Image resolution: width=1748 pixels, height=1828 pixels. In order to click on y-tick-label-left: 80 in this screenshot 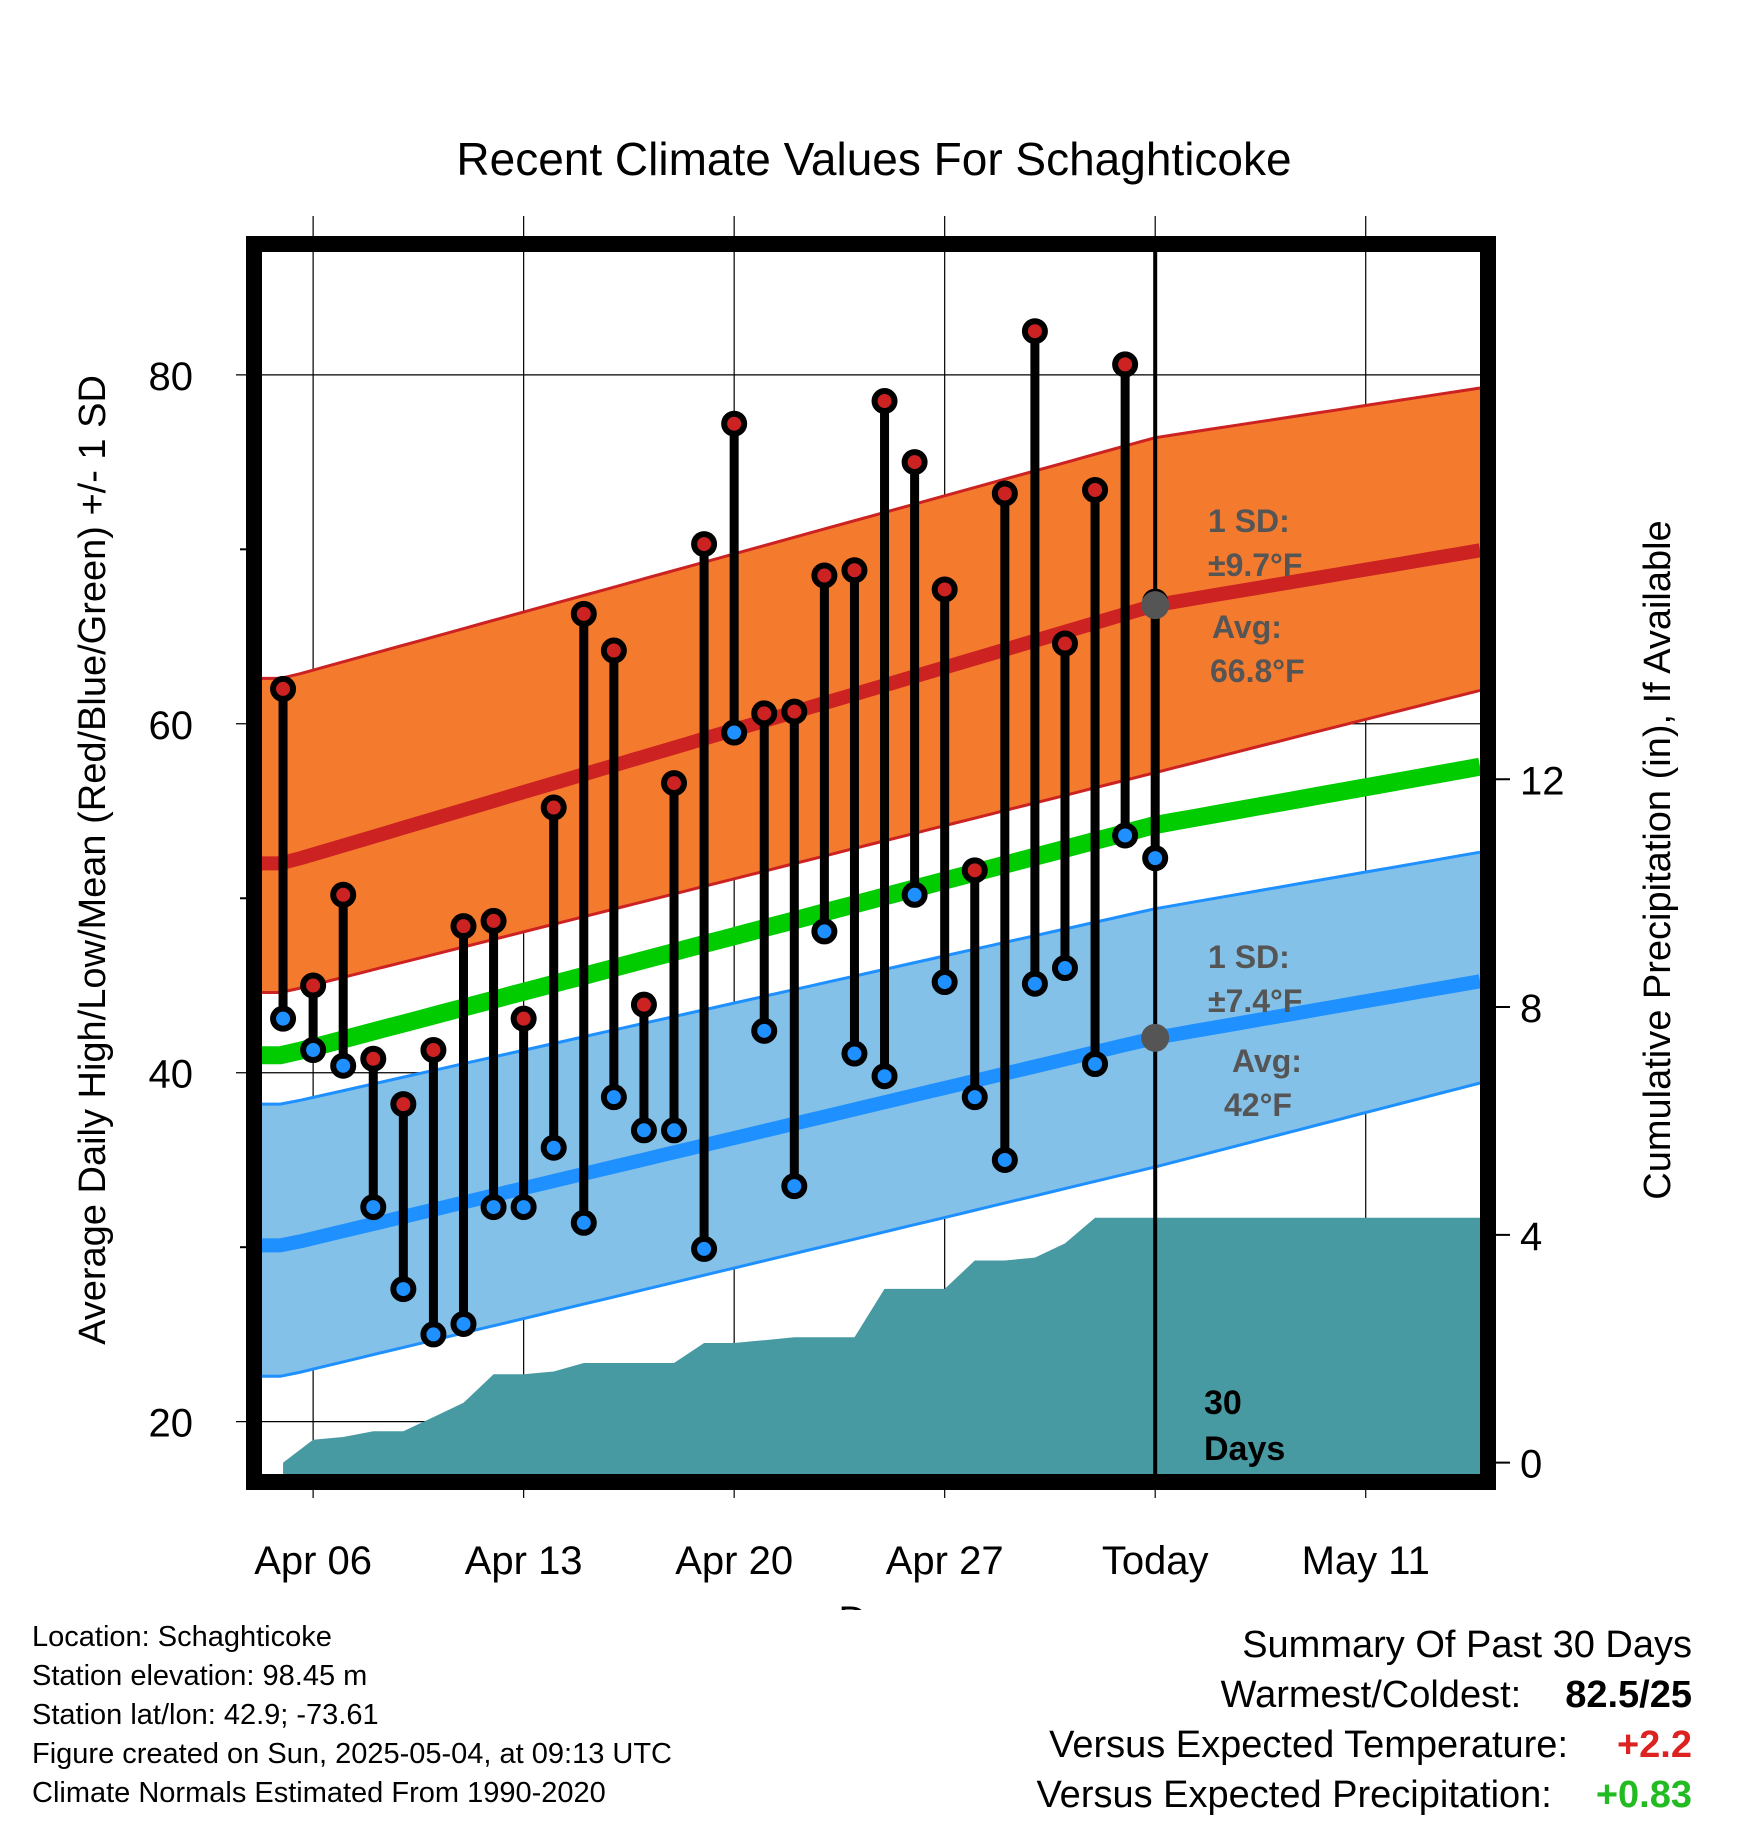, I will do `click(171, 377)`.